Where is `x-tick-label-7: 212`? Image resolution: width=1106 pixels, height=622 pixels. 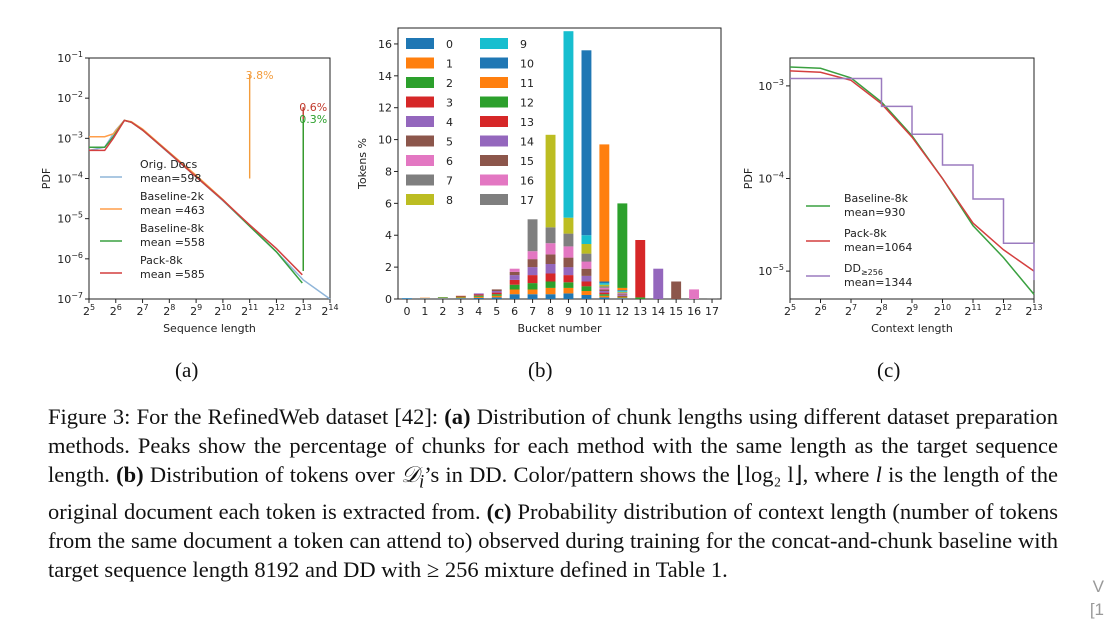
x-tick-label-7: 212 is located at coordinates (276, 310).